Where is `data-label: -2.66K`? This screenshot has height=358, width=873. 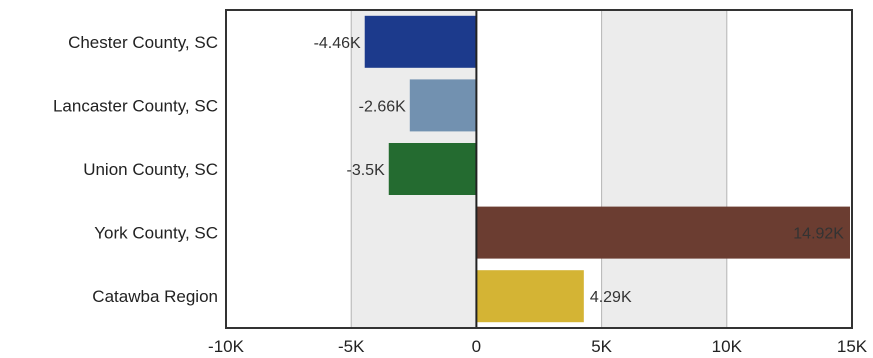
data-label: -2.66K is located at coordinates (382, 106).